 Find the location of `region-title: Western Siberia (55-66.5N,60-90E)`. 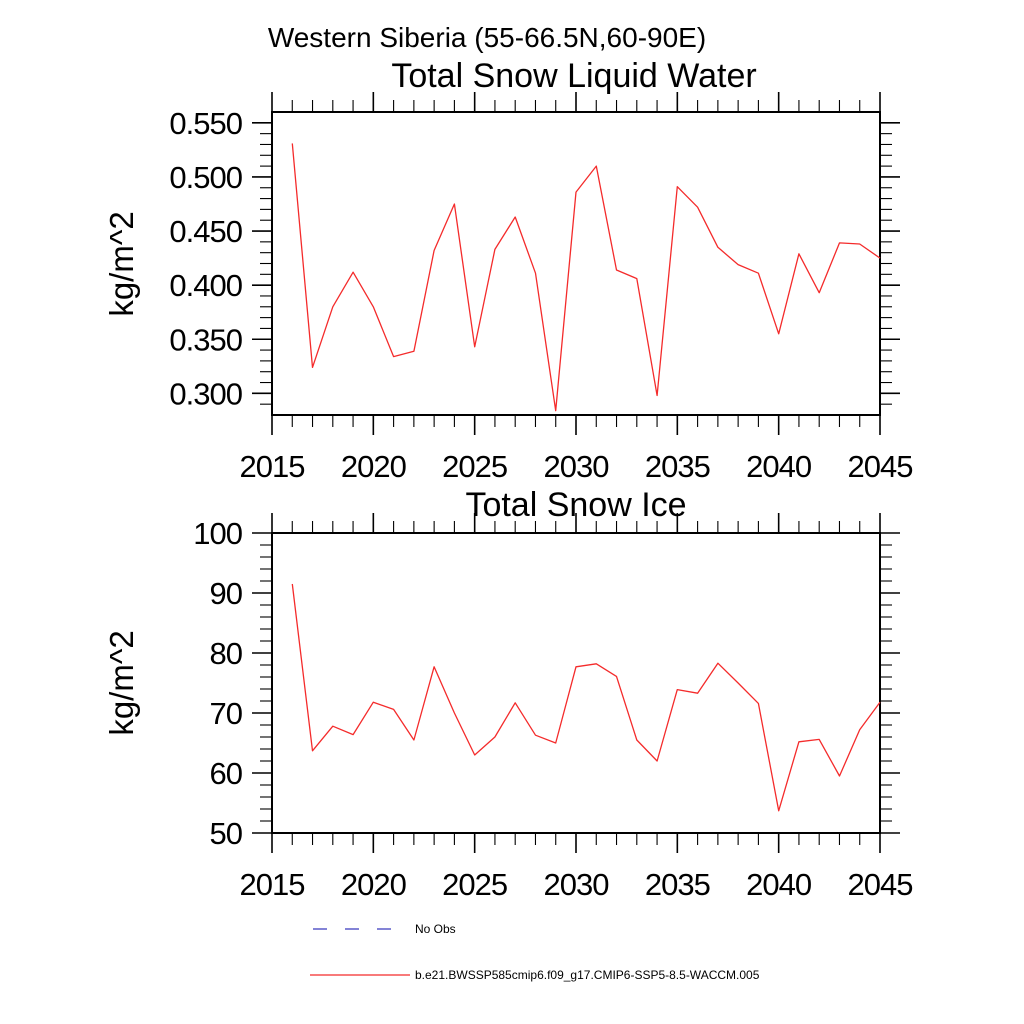

region-title: Western Siberia (55-66.5N,60-90E) is located at coordinates (487, 37).